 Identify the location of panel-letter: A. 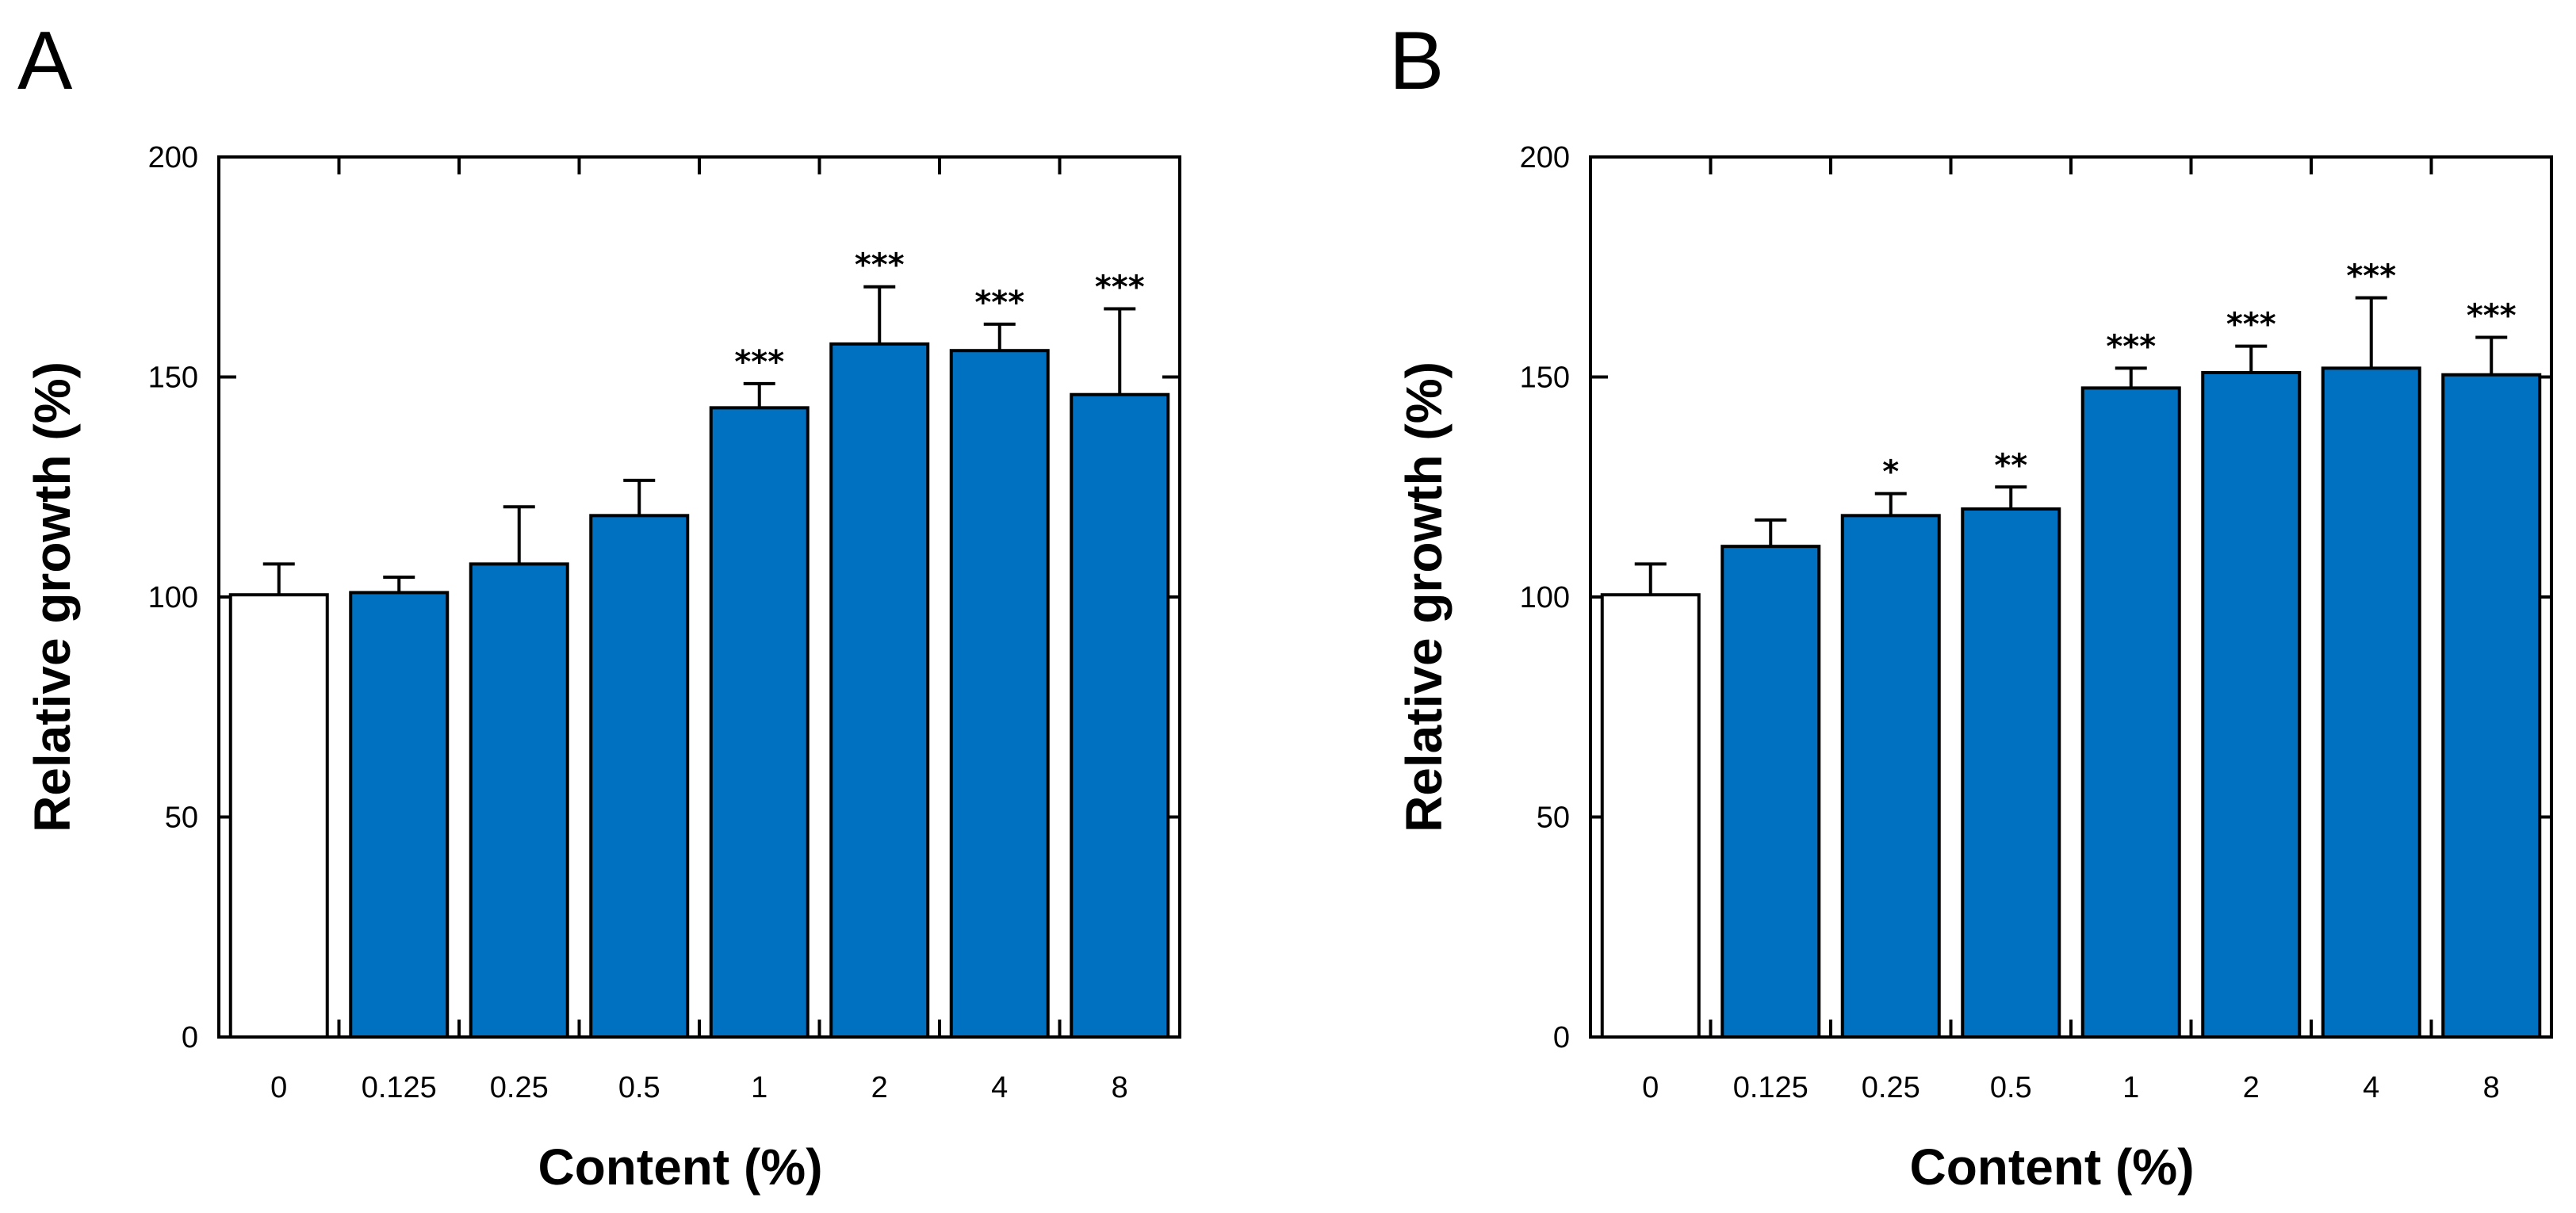
(45, 61).